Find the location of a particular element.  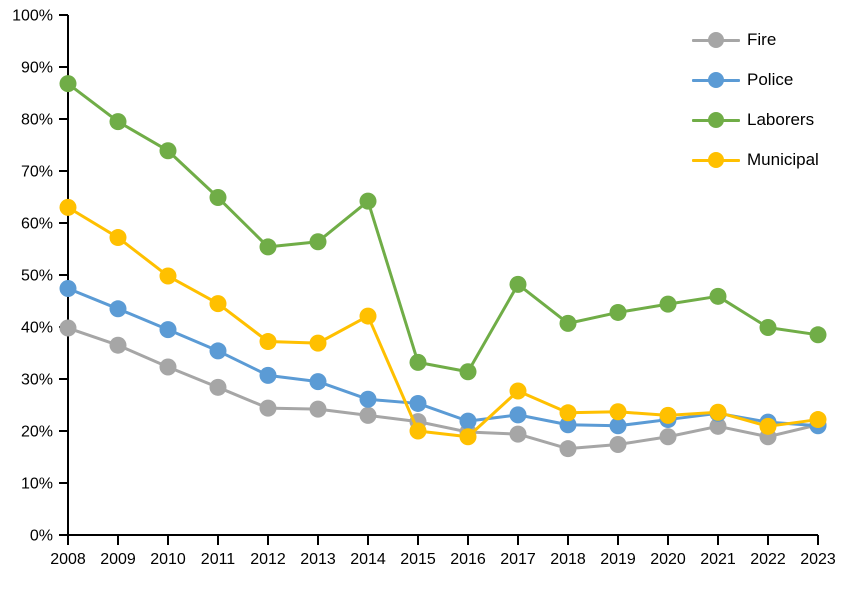

y-axis-tick-label: 50% is located at coordinates (37, 276).